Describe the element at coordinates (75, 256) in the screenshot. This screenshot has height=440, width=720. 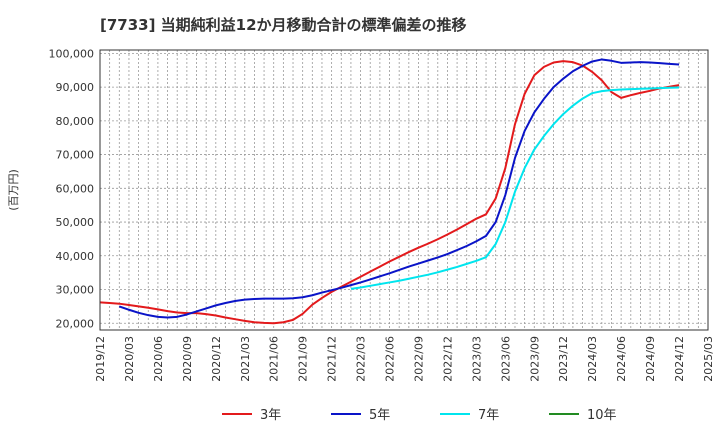
I see `y-tick-label: 40,000` at that location.